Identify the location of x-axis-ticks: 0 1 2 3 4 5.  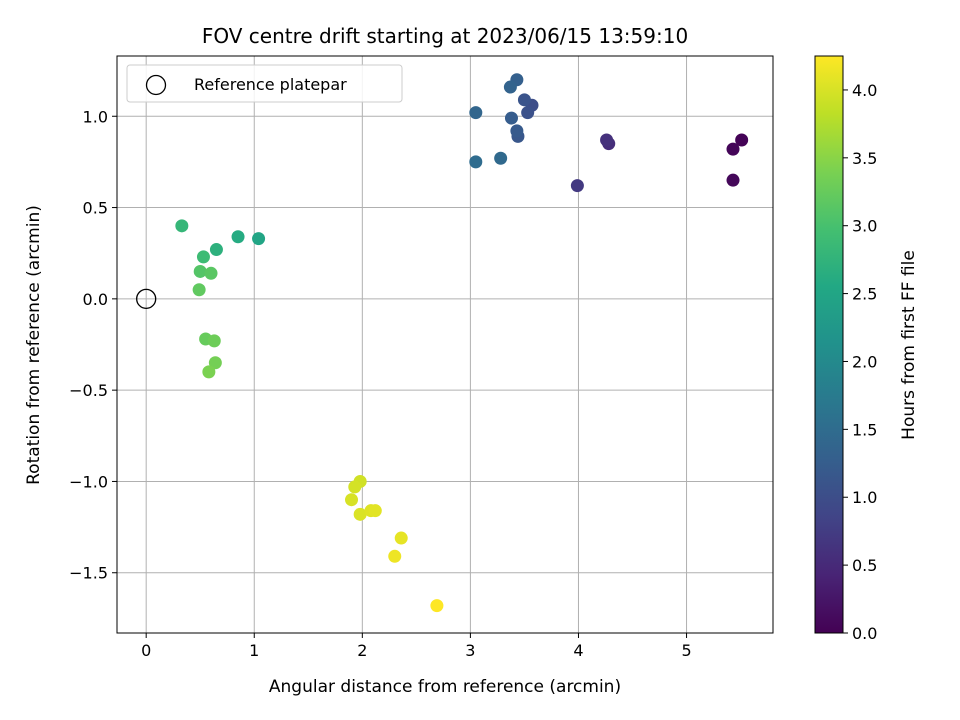
(416, 646).